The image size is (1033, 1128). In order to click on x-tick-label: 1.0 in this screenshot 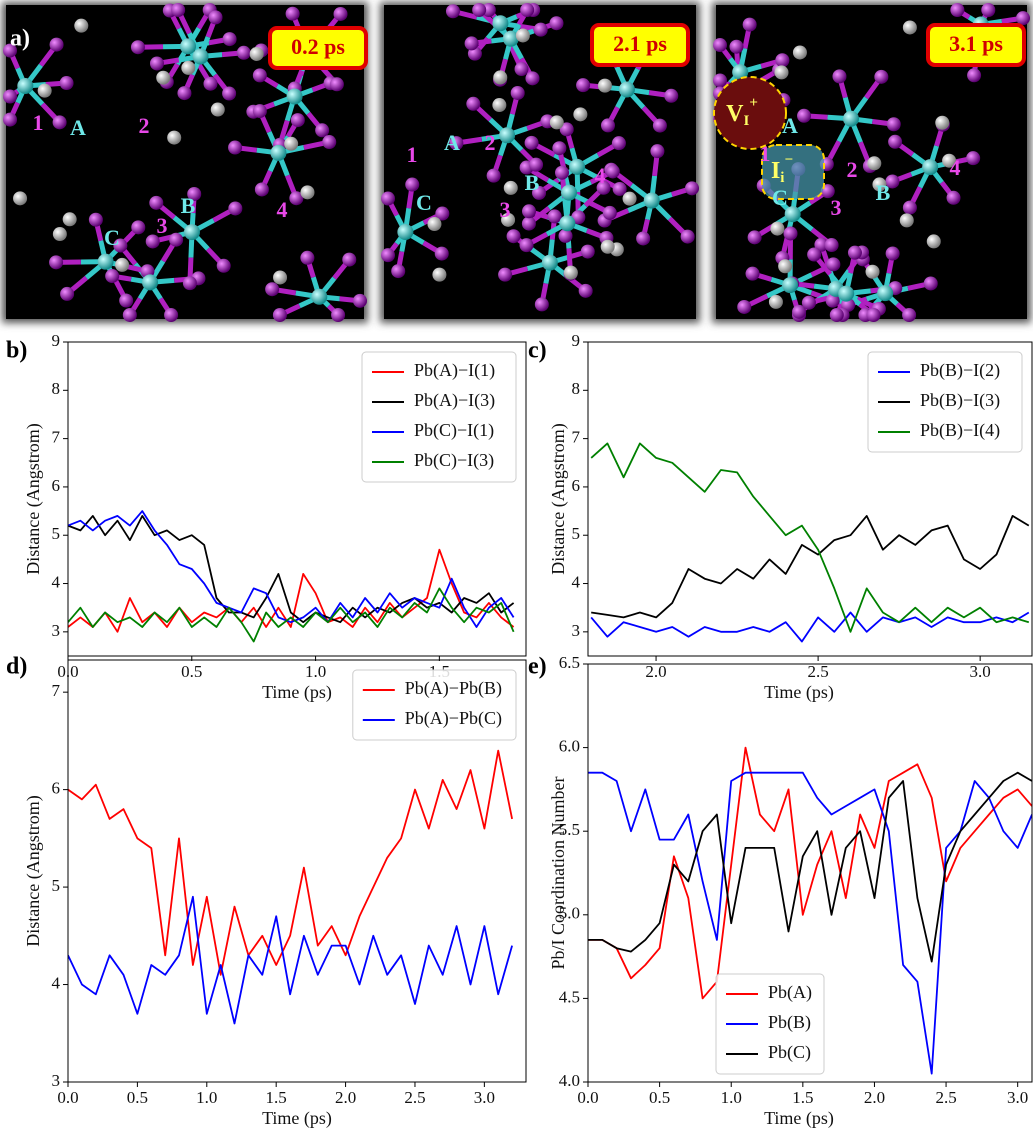, I will do `click(315, 671)`.